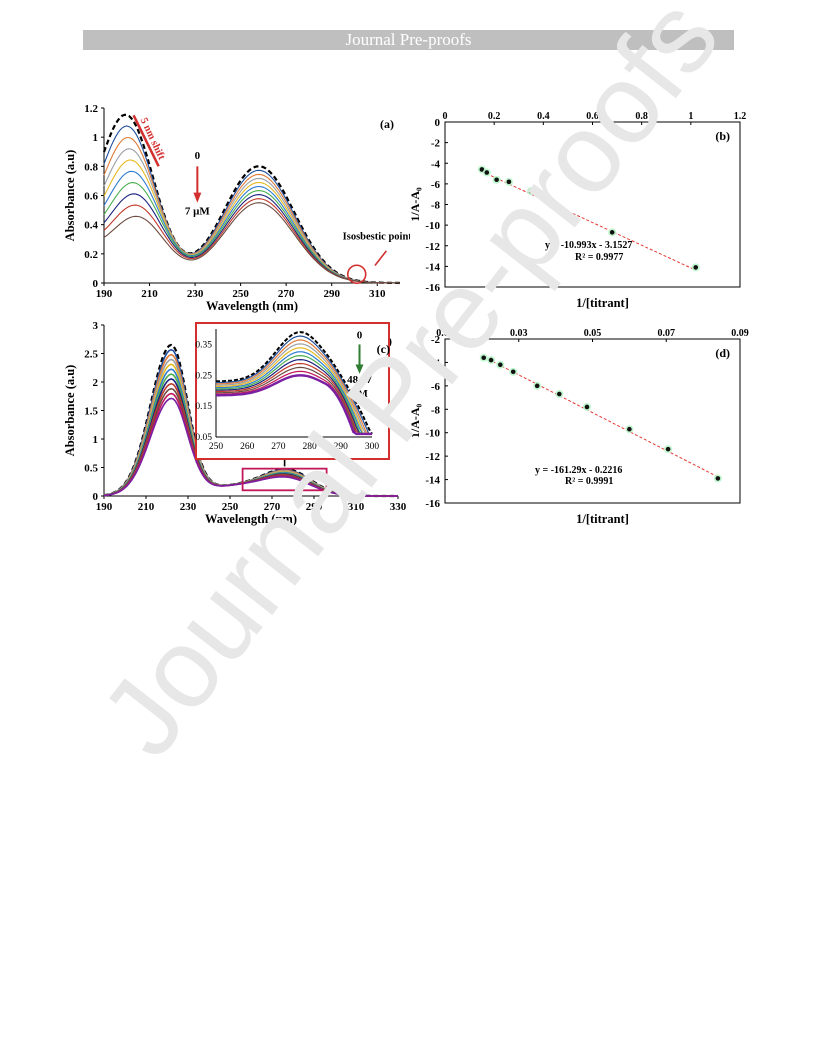  What do you see at coordinates (331, 294) in the screenshot?
I see `x-tick-label: 290` at bounding box center [331, 294].